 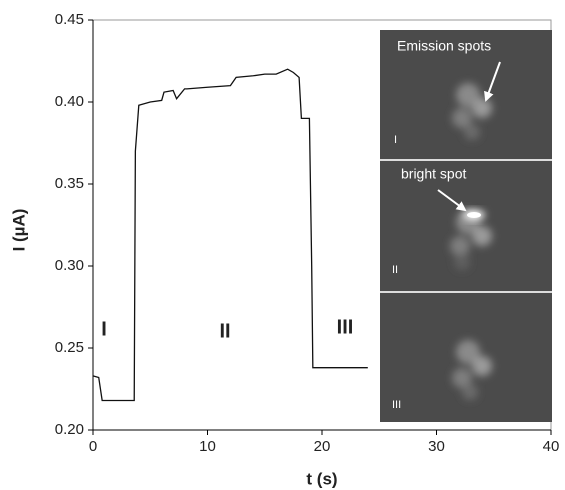 I want to click on x-tick-label: 40, so click(x=551, y=446).